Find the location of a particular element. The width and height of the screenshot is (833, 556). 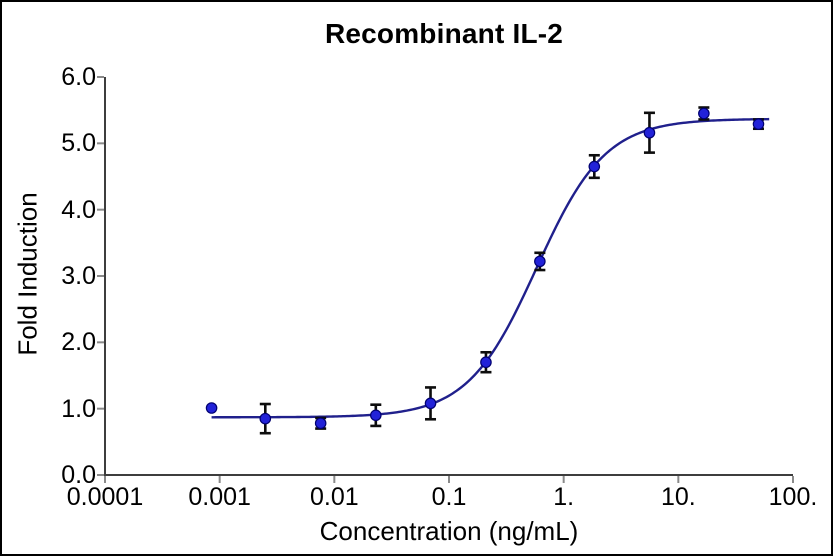

y-tick-label: 0.0 is located at coordinates (78, 475).